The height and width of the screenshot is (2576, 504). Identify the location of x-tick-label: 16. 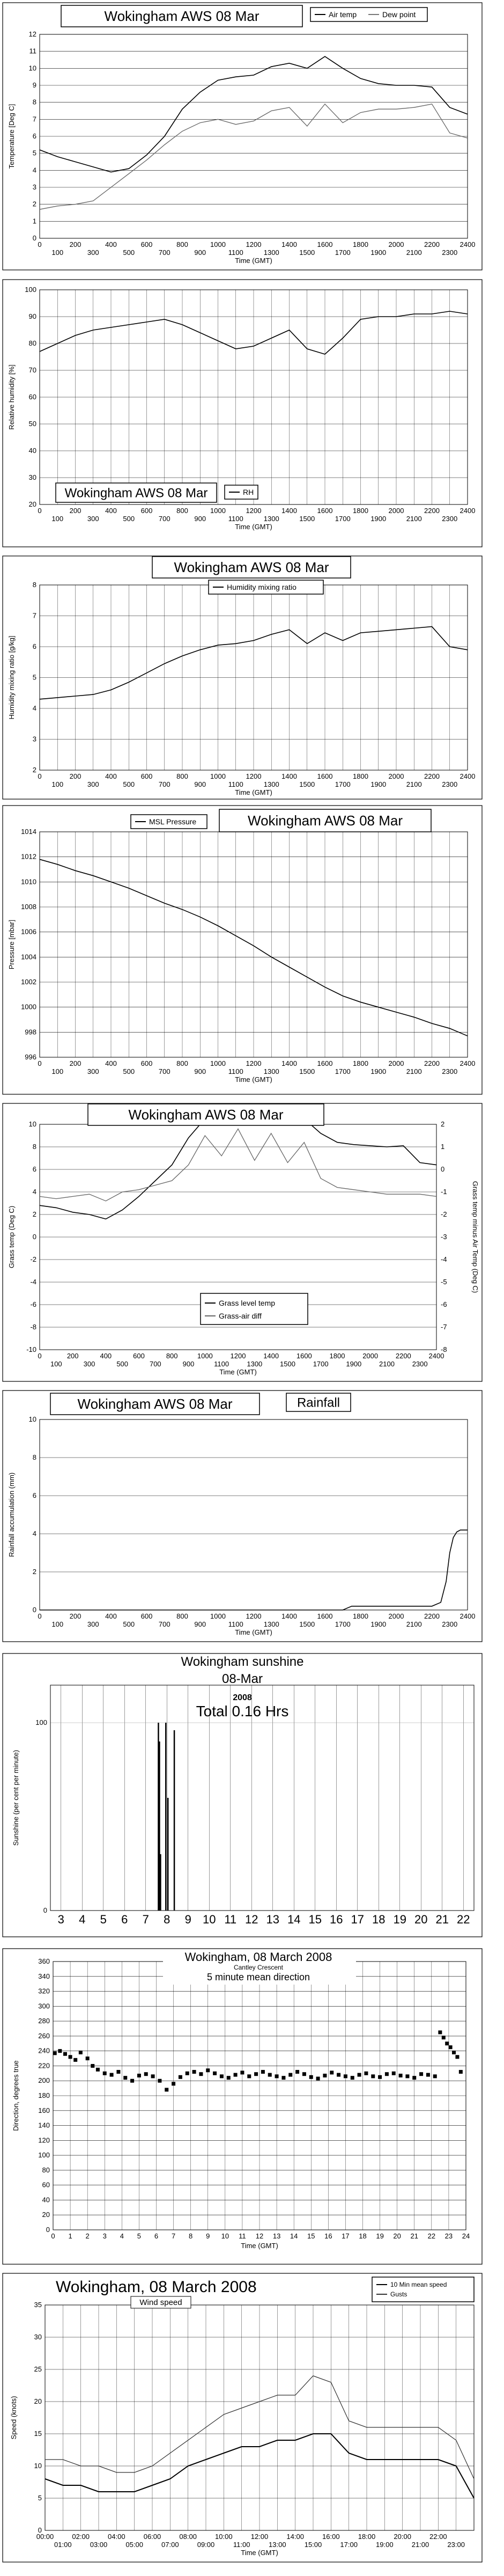
(328, 2236).